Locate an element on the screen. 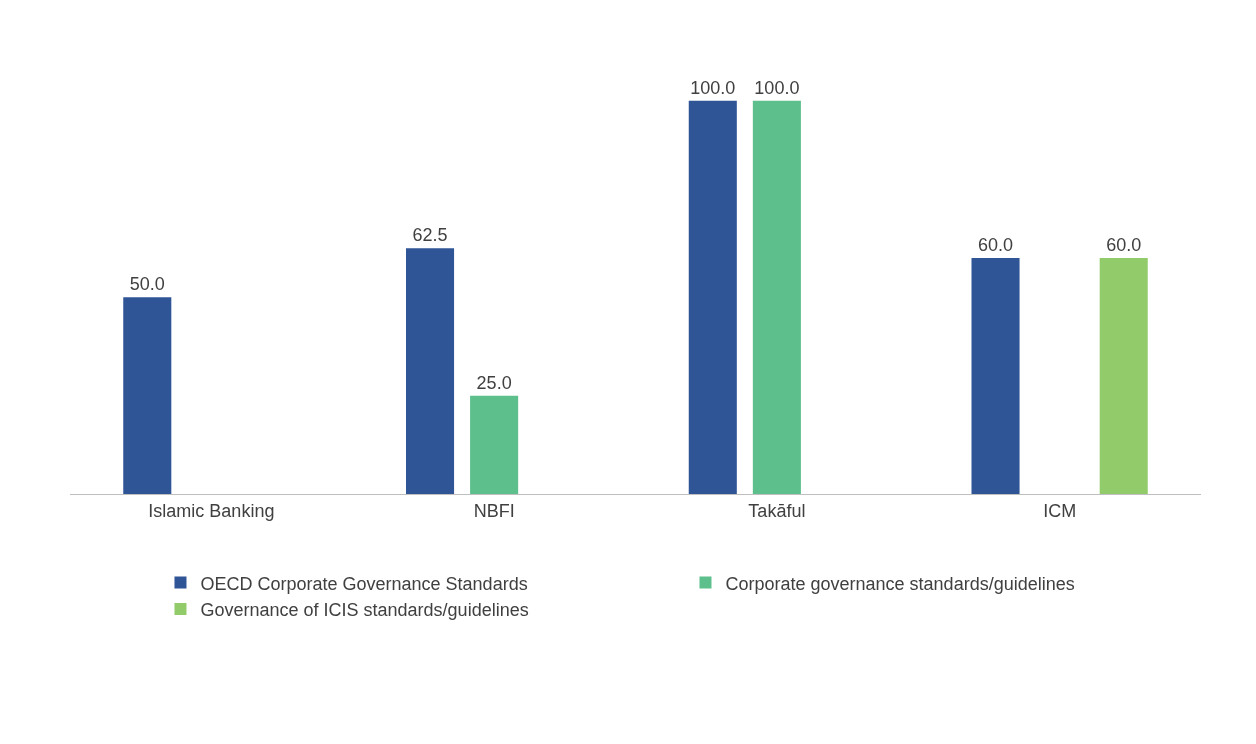  data-label: 62.5 is located at coordinates (430, 235).